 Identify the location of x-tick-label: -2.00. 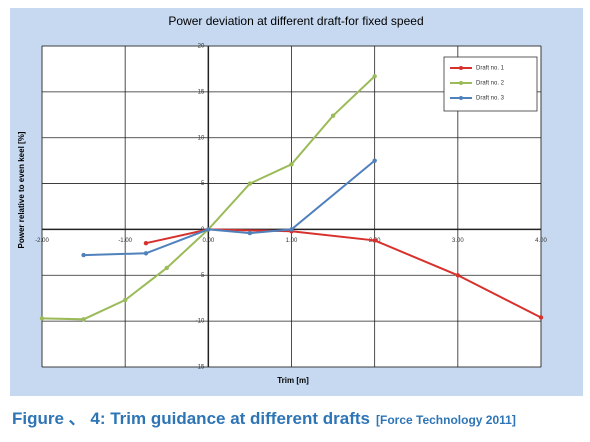
(42, 241).